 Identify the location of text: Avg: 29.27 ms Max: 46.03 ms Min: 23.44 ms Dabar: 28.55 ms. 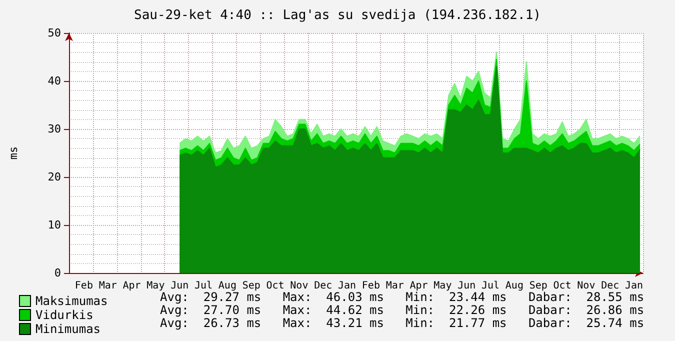
(402, 297).